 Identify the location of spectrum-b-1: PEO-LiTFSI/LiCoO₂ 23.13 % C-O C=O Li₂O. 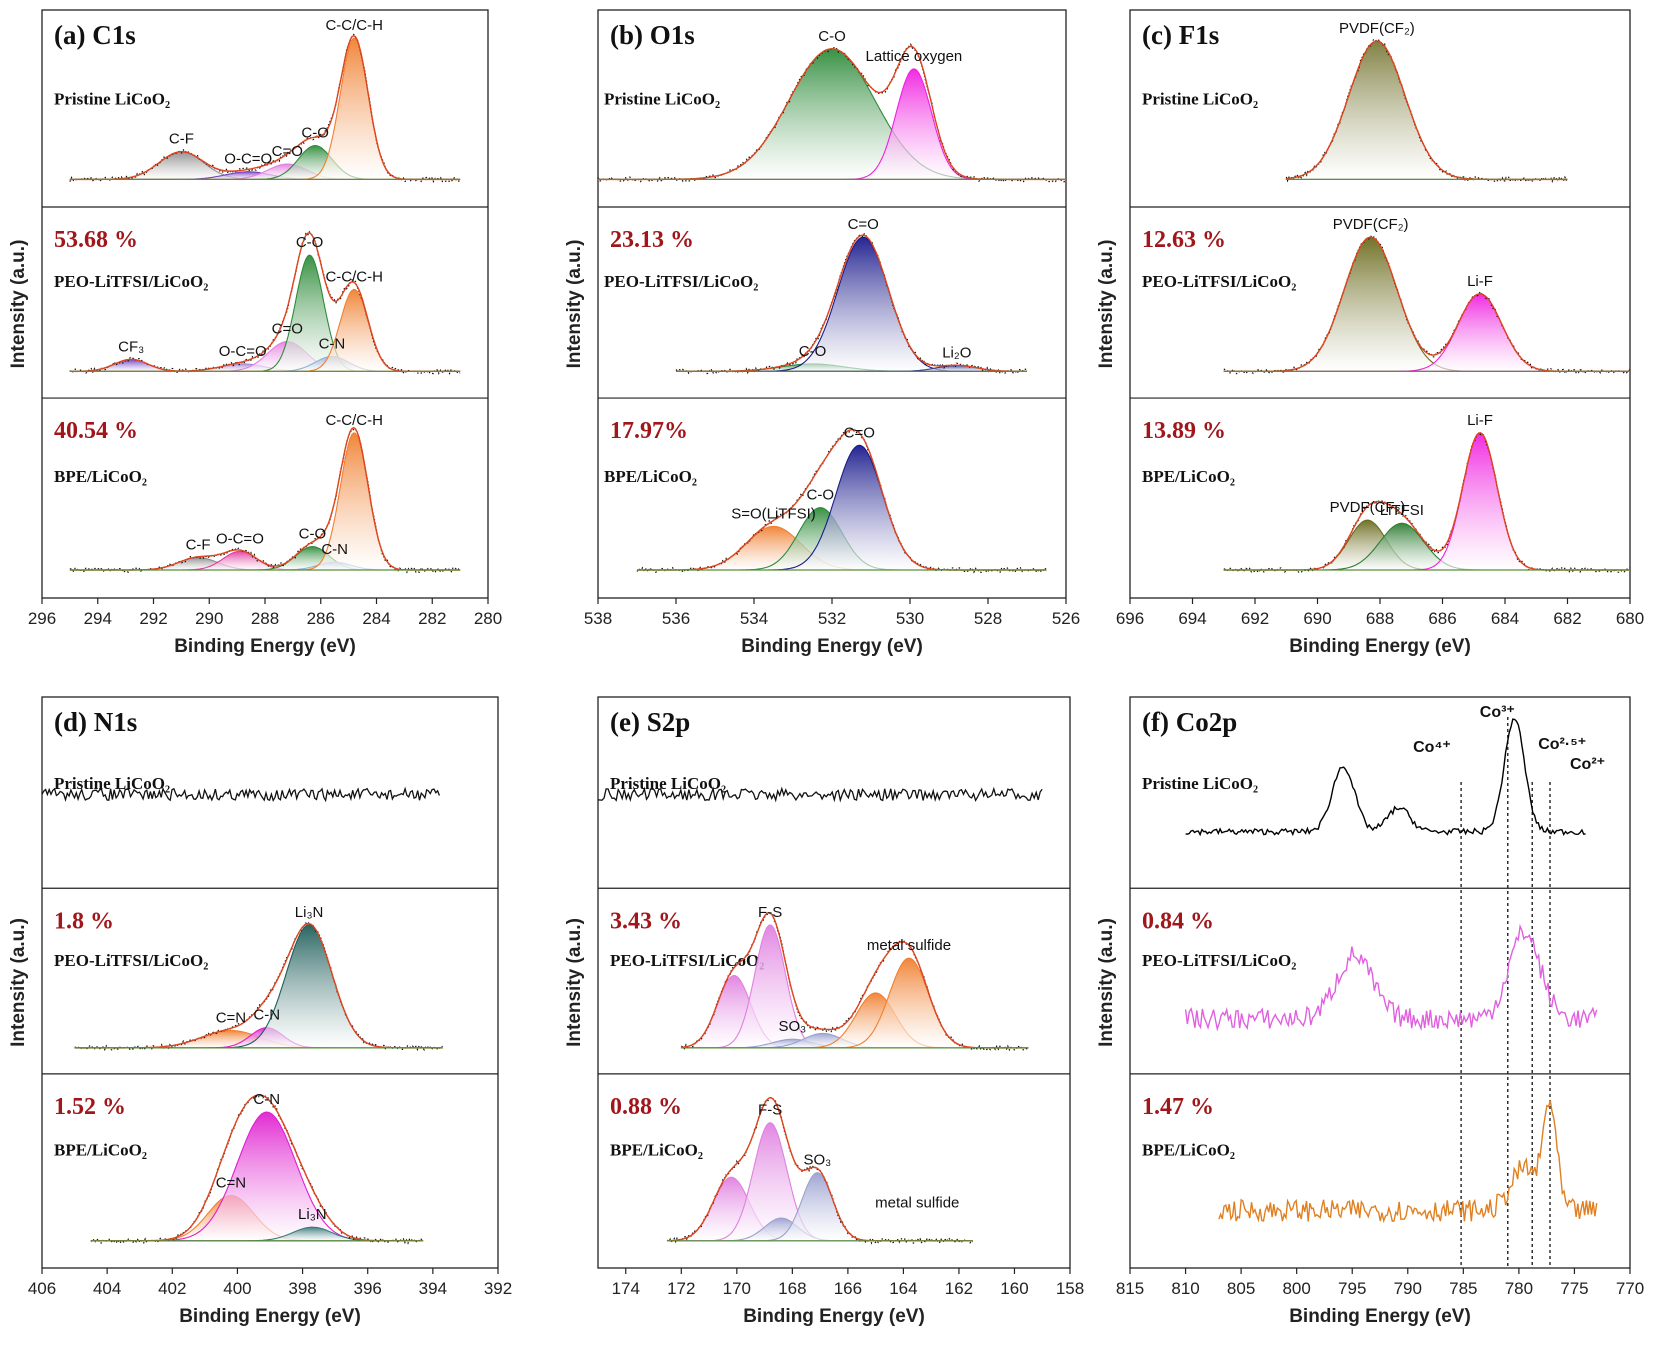
(816, 295).